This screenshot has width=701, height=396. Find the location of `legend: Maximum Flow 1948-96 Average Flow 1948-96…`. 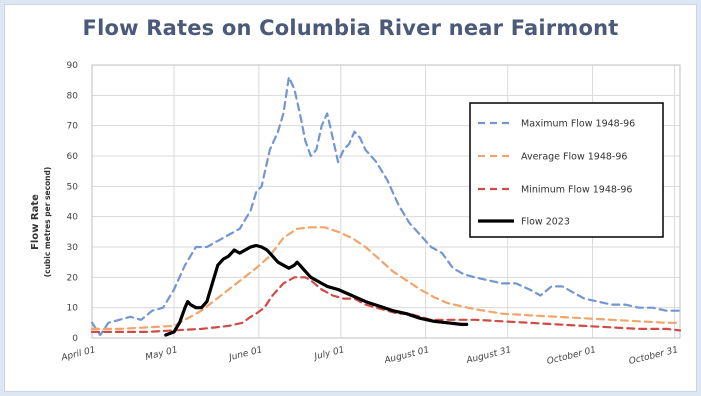

legend: Maximum Flow 1948-96 Average Flow 1948-96… is located at coordinates (566, 170).